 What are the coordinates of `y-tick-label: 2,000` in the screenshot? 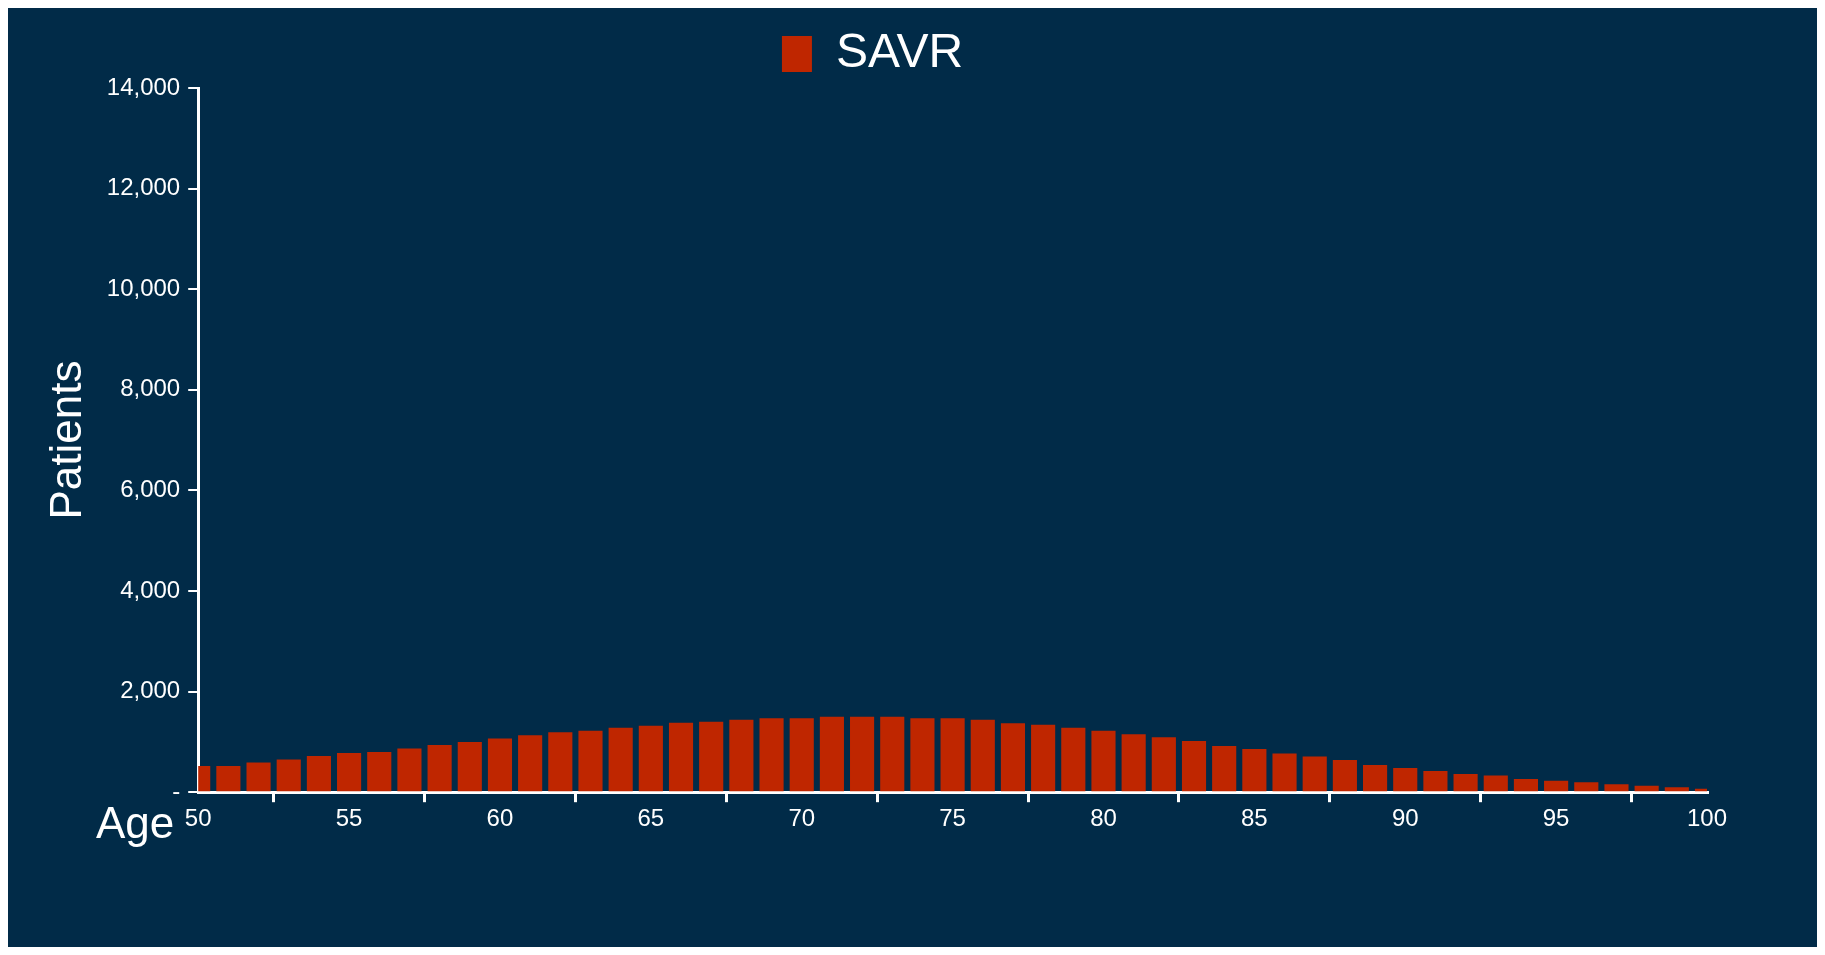 It's located at (150, 690).